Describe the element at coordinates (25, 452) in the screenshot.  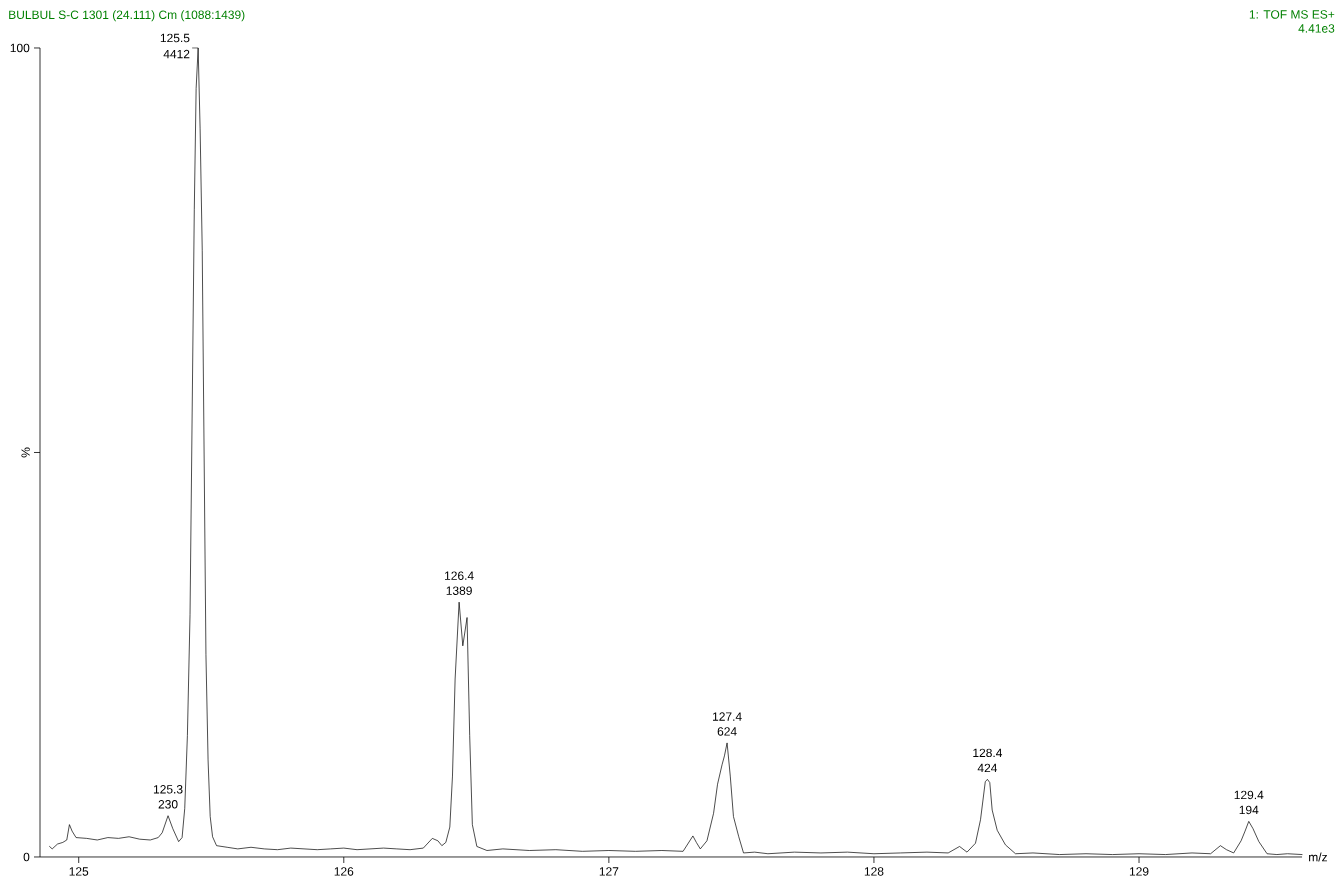
I see `y-axis-title: %` at that location.